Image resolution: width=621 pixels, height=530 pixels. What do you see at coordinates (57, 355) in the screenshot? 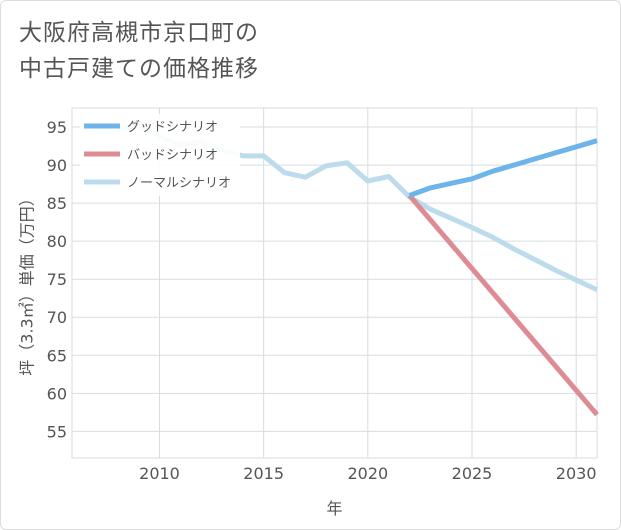
I see `y-tick-label: 65` at bounding box center [57, 355].